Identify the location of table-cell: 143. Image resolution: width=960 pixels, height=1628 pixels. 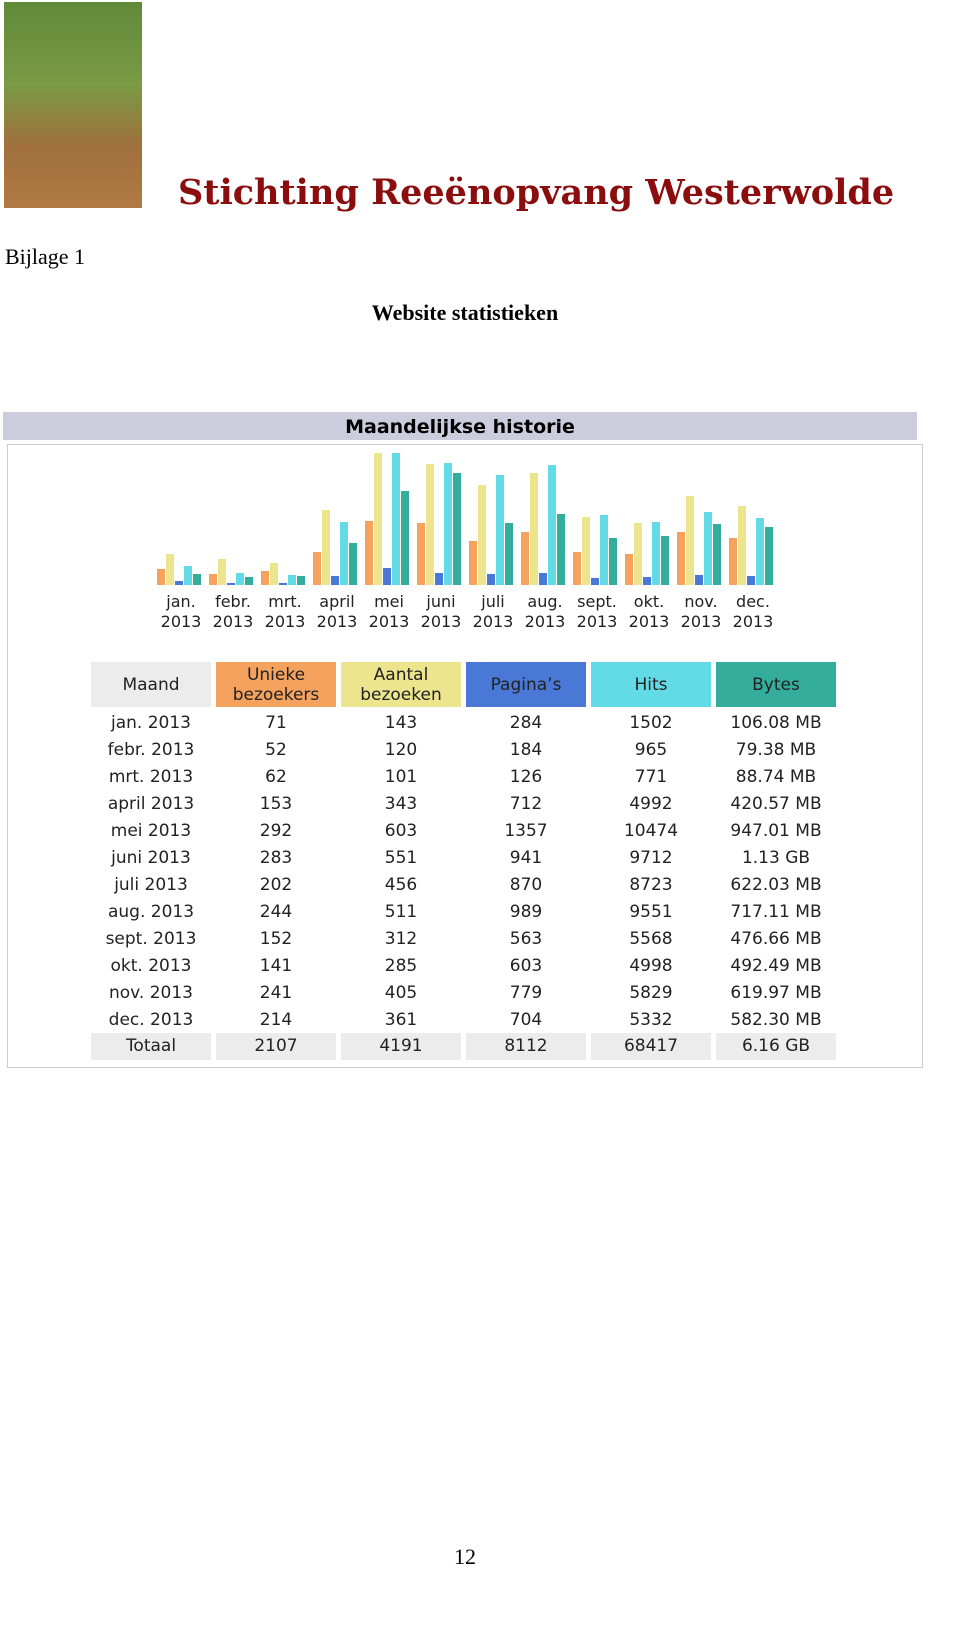
(401, 723).